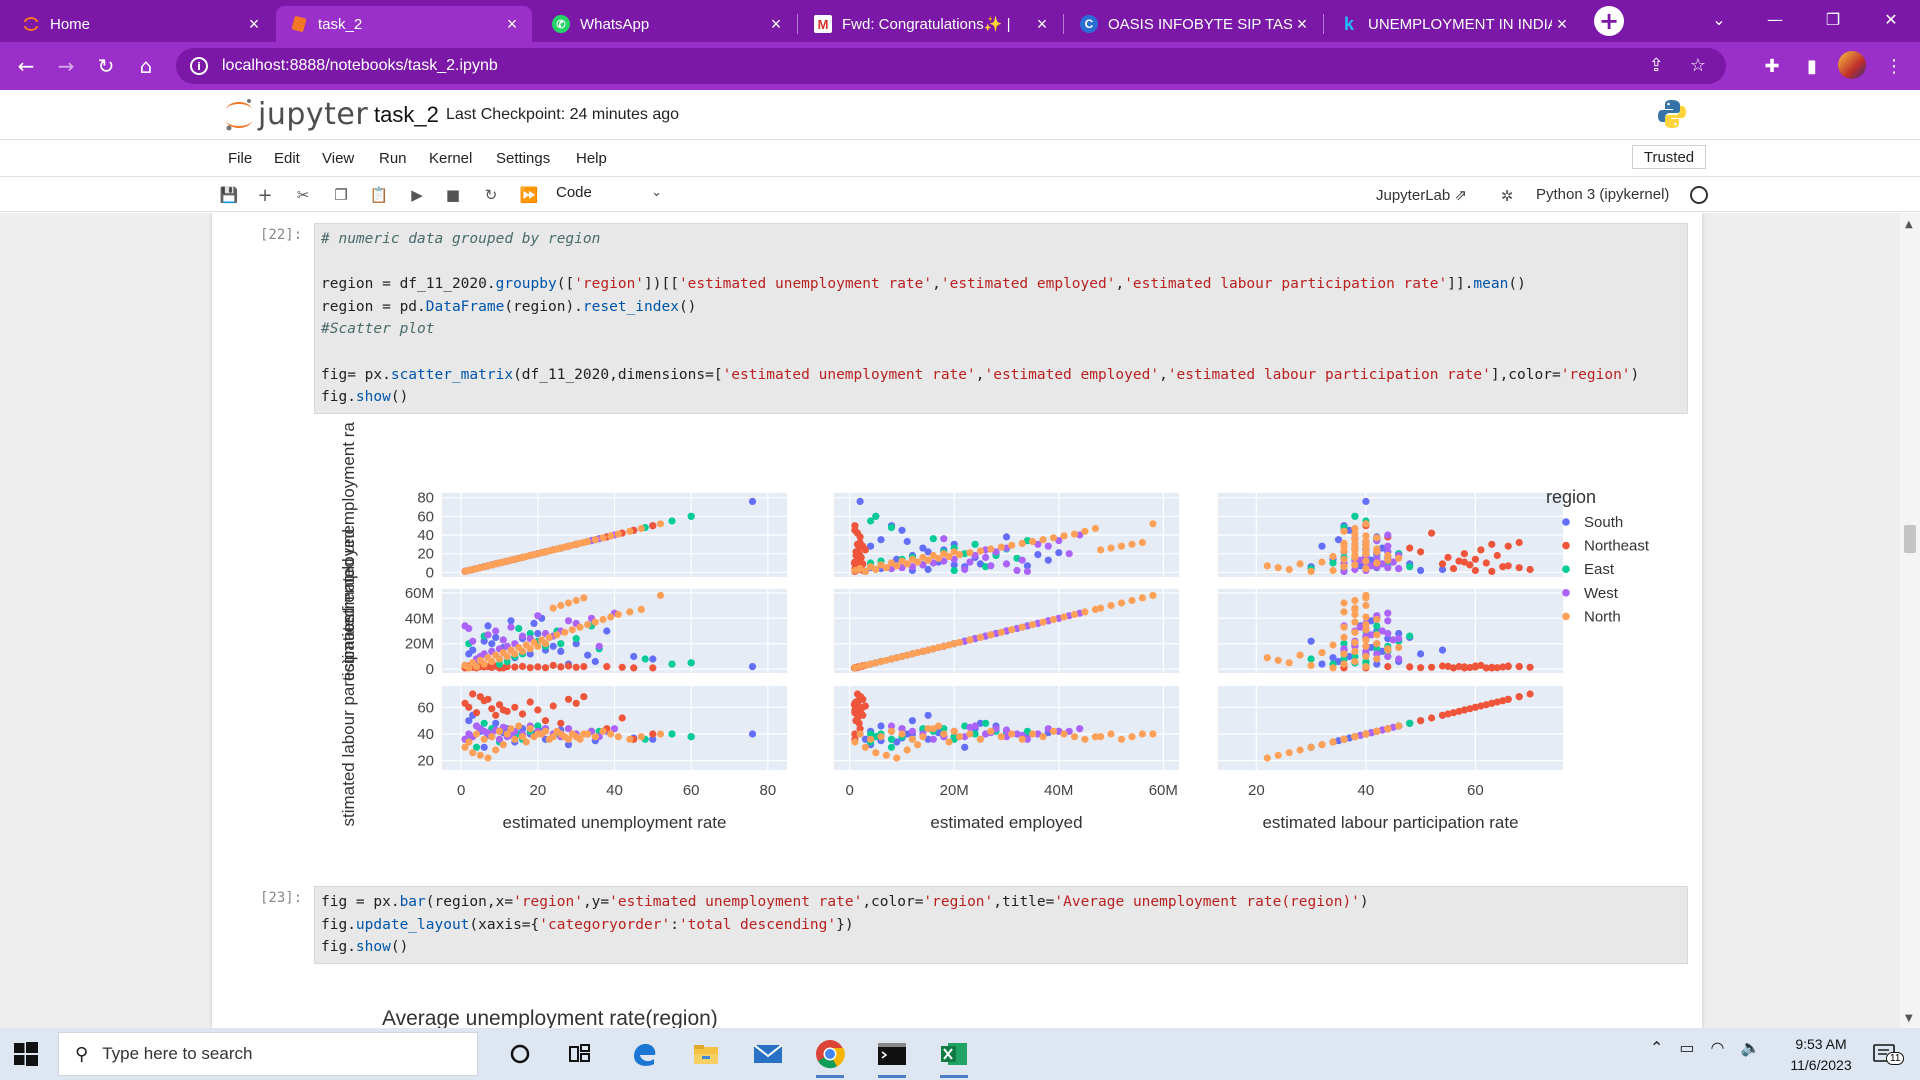 This screenshot has width=1920, height=1080. Describe the element at coordinates (667, 24) in the screenshot. I see `tab-whatsapp: ✆ WhatsApp ×` at that location.